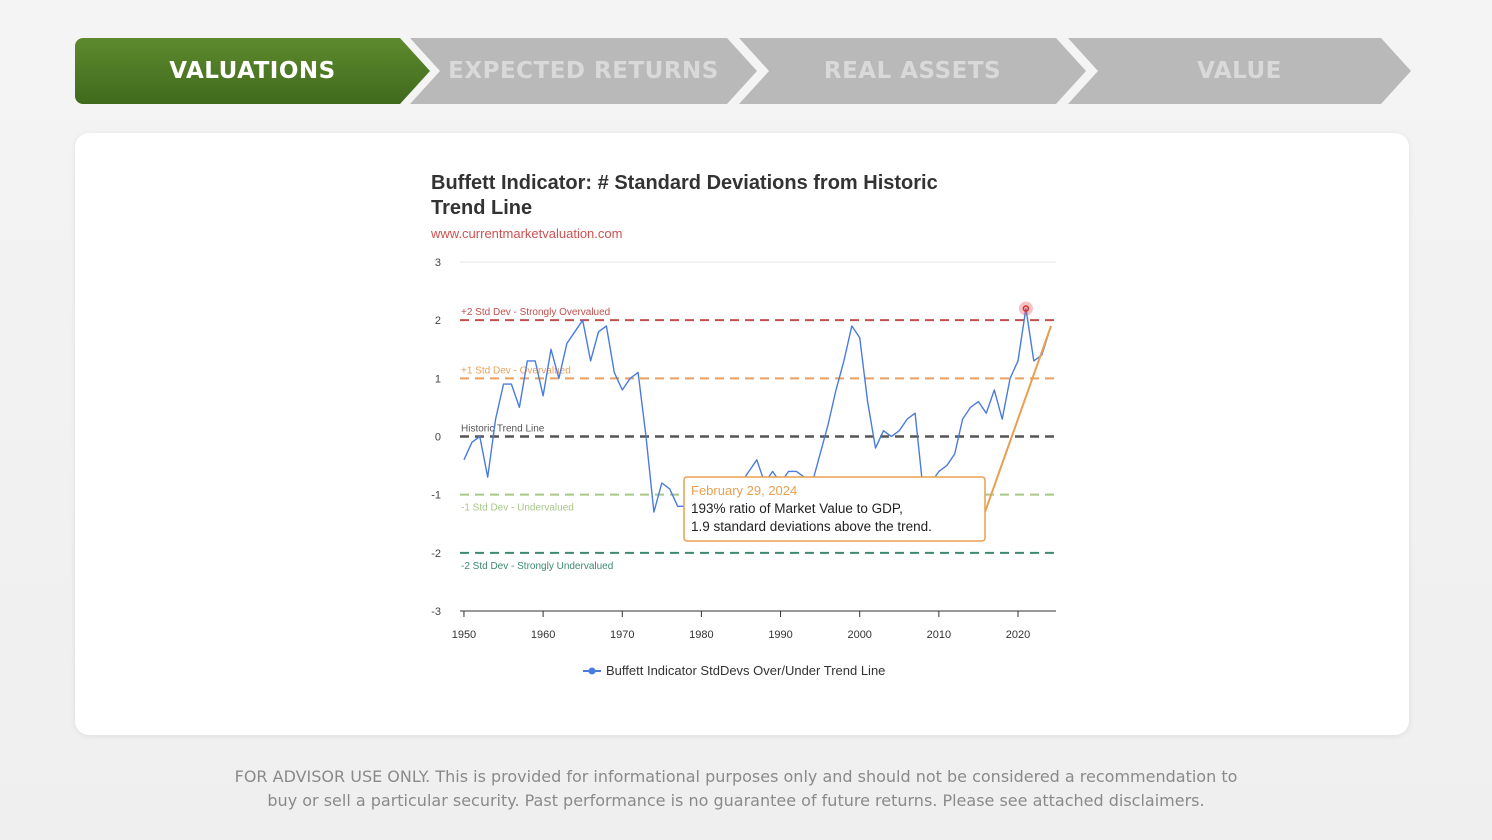 The image size is (1492, 840). Describe the element at coordinates (754, 625) in the screenshot. I see `x-axis: 1950 1960 1970 1980 1990 2000 2010 2020` at that location.